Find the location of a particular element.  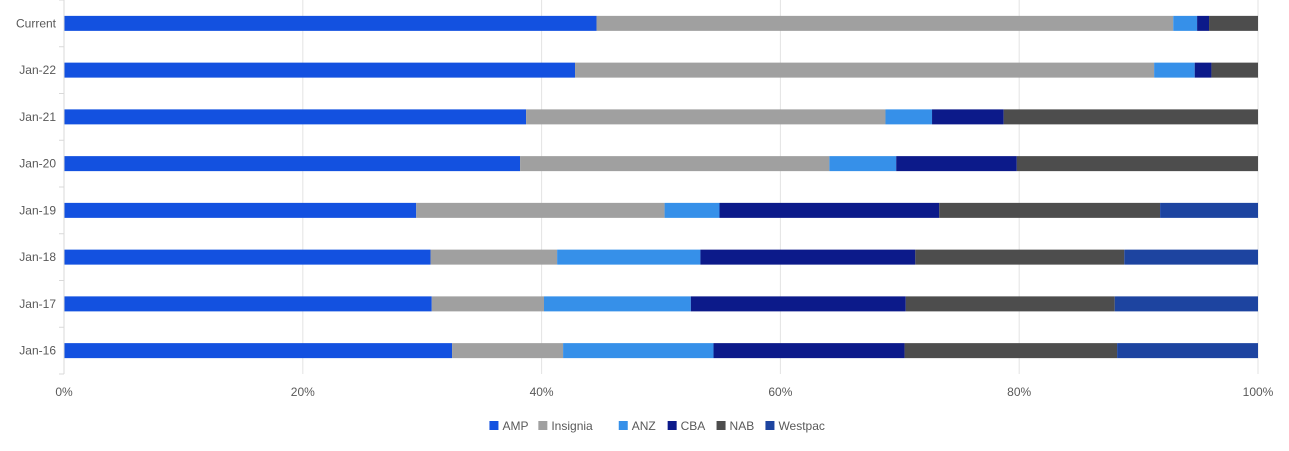

legend-item-nab: NAB is located at coordinates (735, 426).